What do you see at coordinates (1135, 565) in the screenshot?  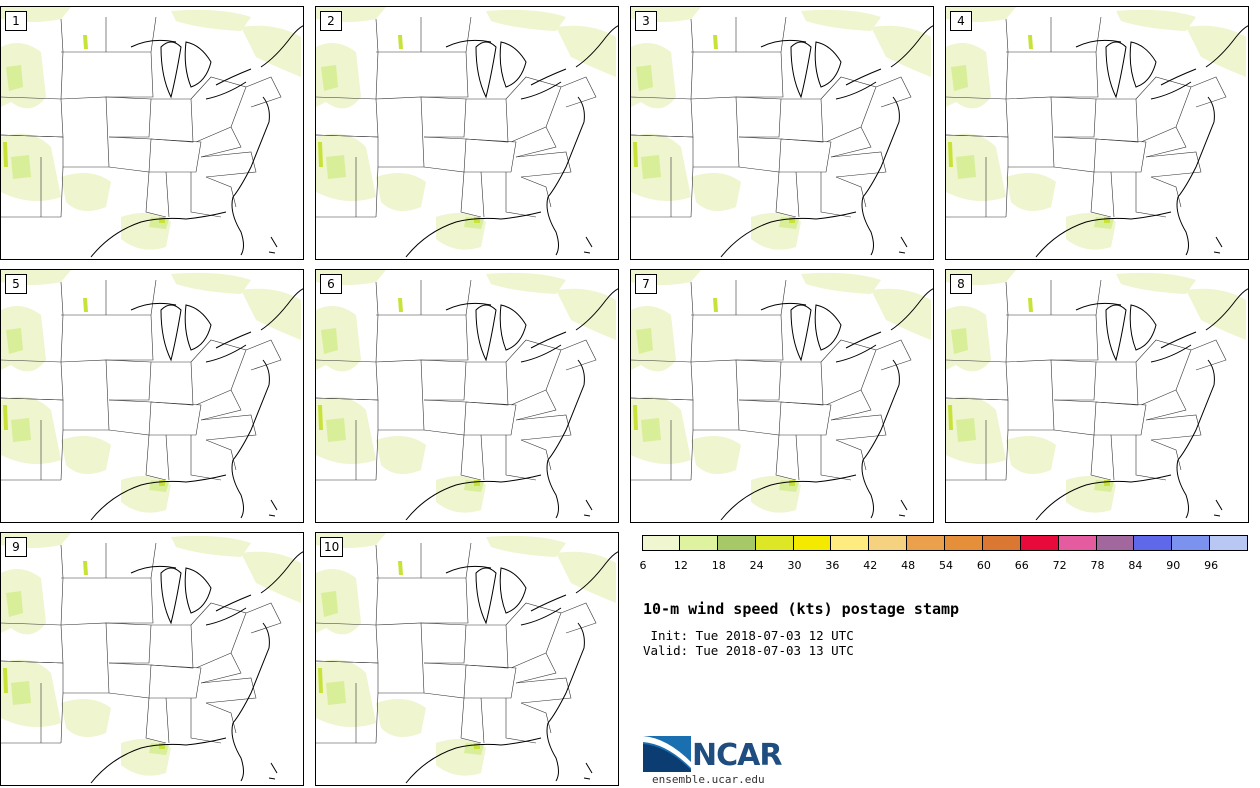 I see `colorbar-tick-label: 84` at bounding box center [1135, 565].